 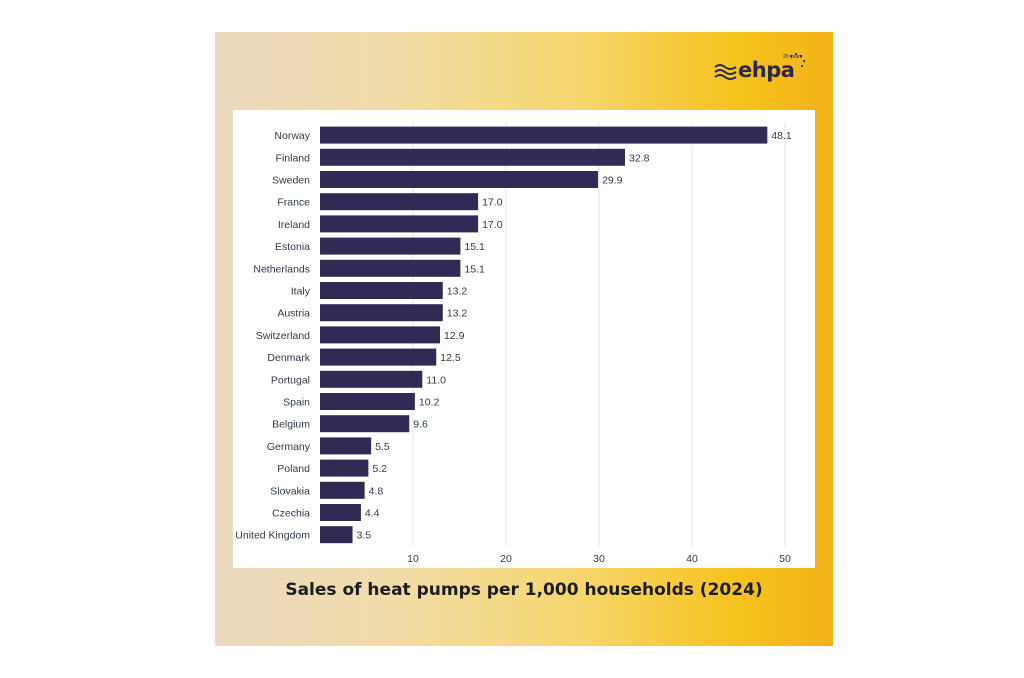 I want to click on category-label: France, so click(x=293, y=203).